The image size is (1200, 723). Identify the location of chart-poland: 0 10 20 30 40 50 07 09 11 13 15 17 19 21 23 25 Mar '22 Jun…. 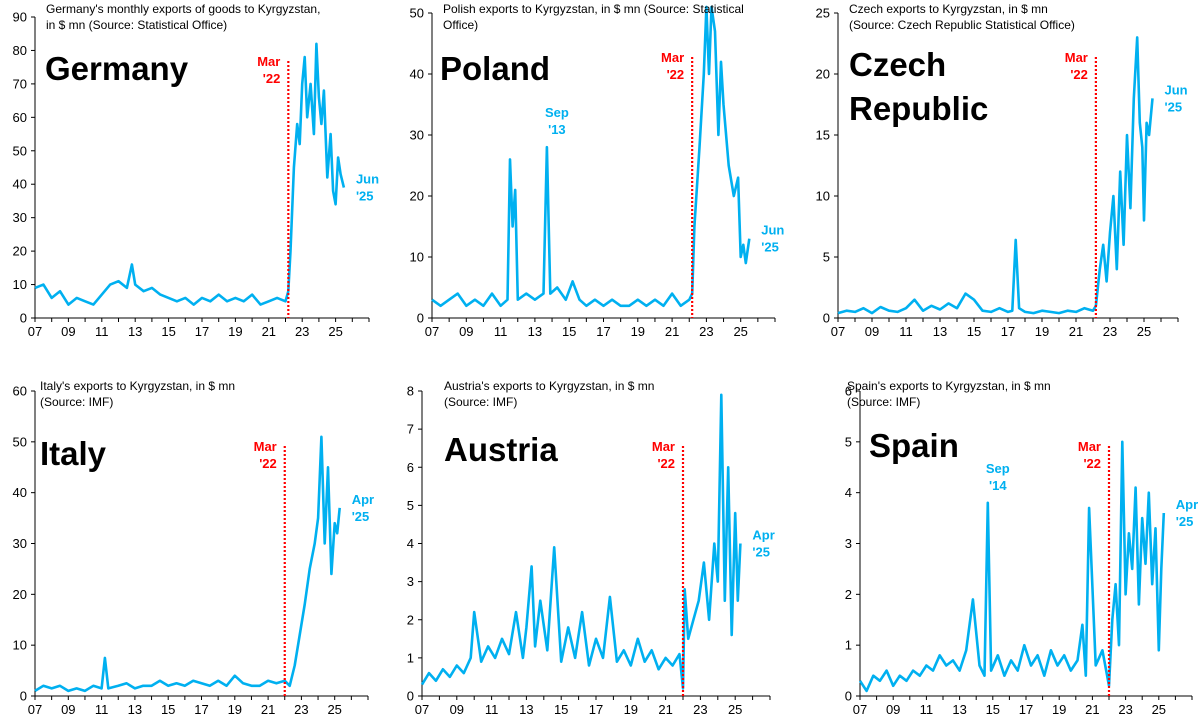
(597, 170).